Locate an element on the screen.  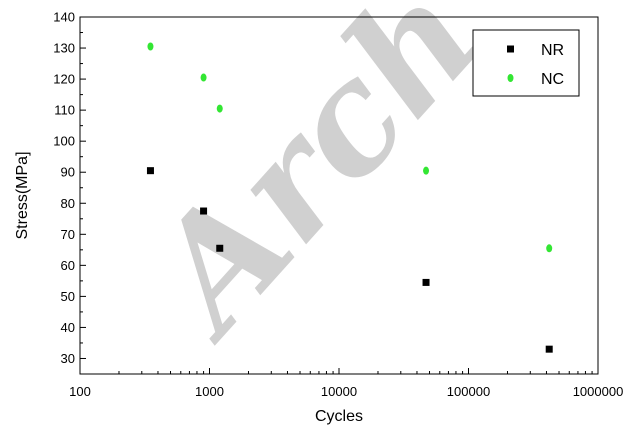
legend-marker-nr is located at coordinates (510, 49).